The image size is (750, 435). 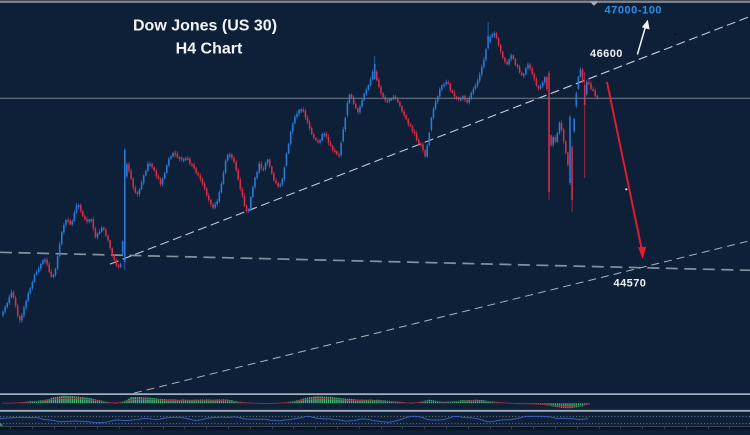 What do you see at coordinates (205, 26) in the screenshot?
I see `svg-text: Dow Jones (US 30)` at bounding box center [205, 26].